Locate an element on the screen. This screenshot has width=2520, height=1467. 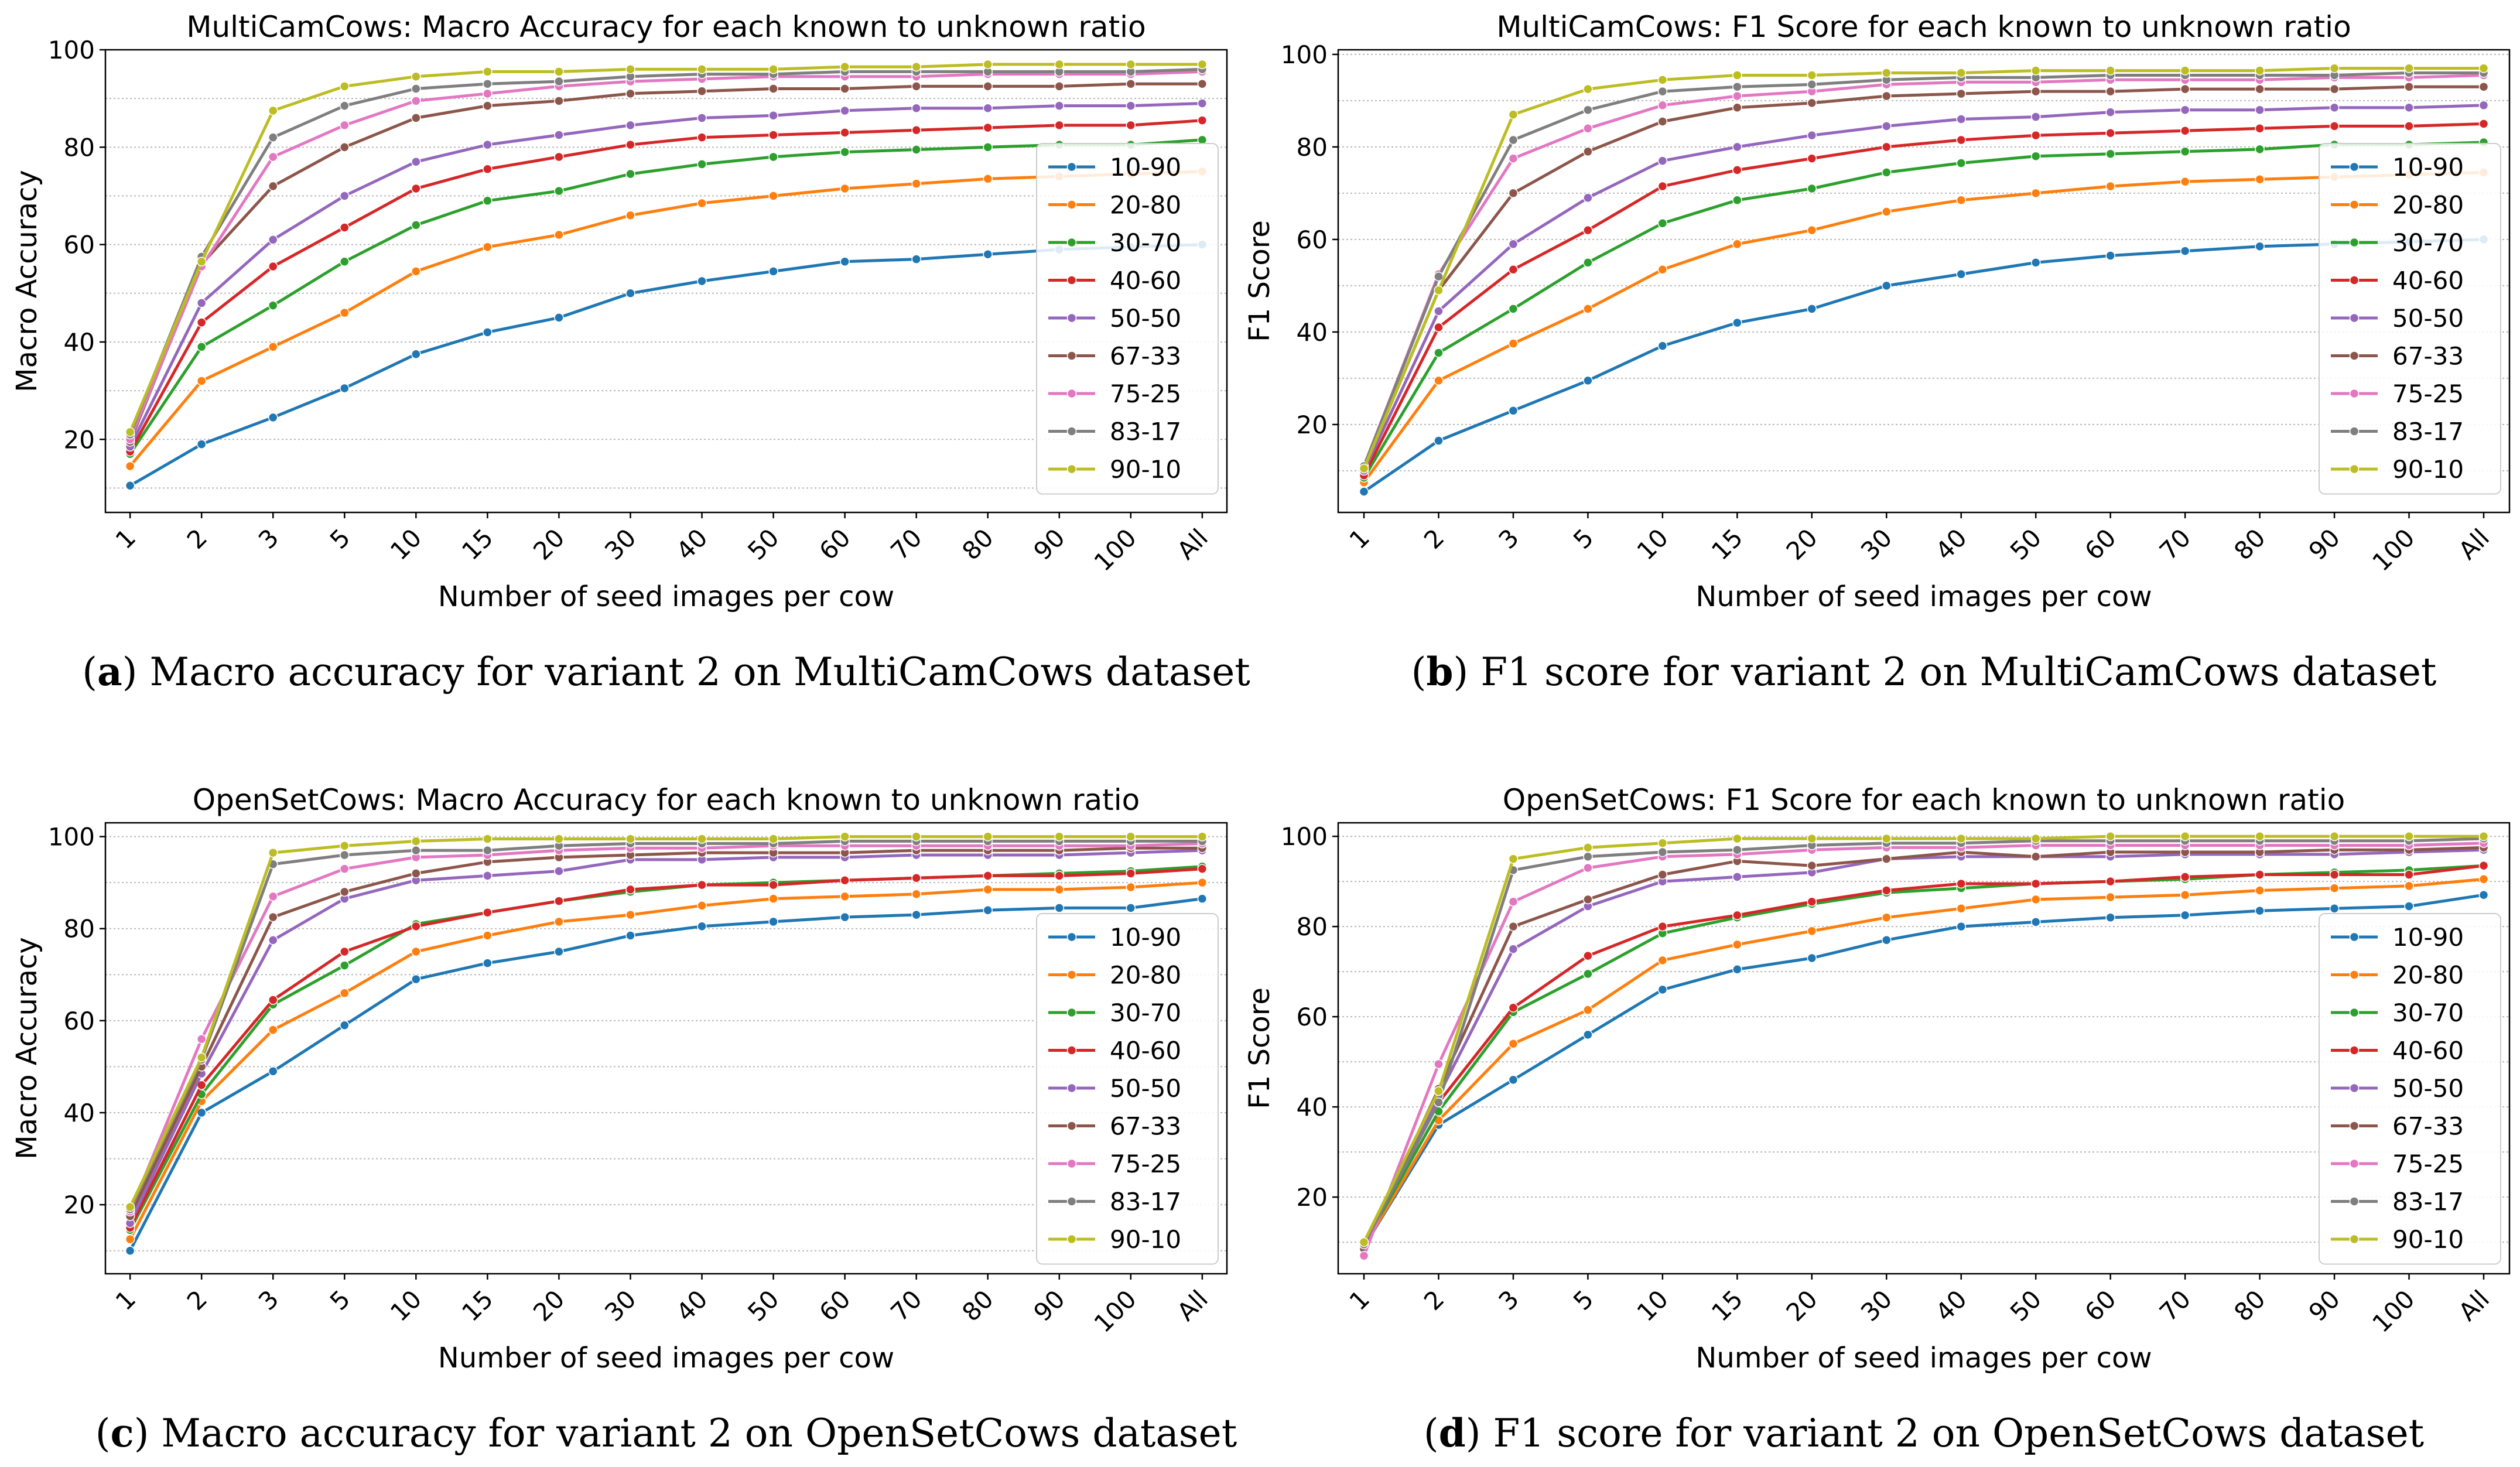
x-axis-label: Number of seed images per cow is located at coordinates (1923, 596).